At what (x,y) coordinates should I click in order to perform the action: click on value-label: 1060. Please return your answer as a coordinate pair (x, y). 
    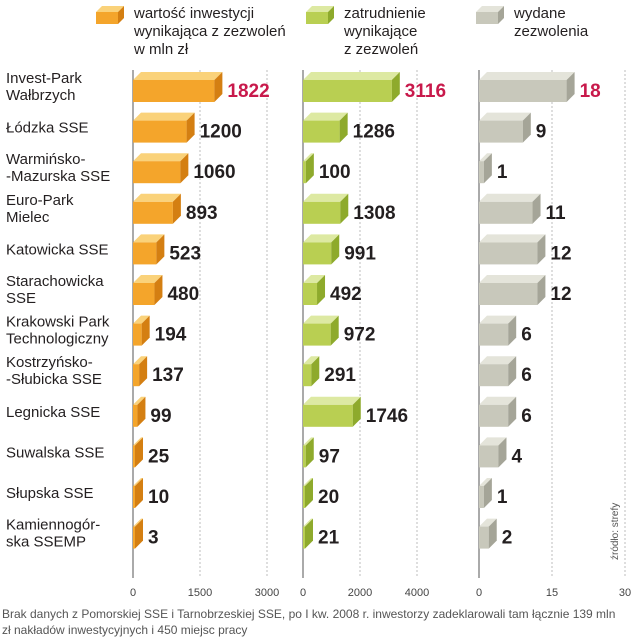
    Looking at the image, I should click on (214, 172).